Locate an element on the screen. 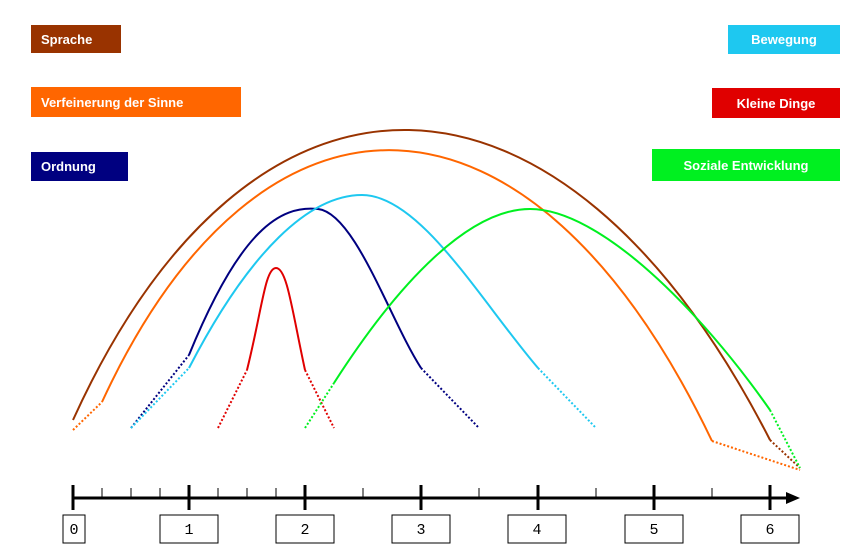 This screenshot has width=858, height=554. axis-label: 3 is located at coordinates (420, 530).